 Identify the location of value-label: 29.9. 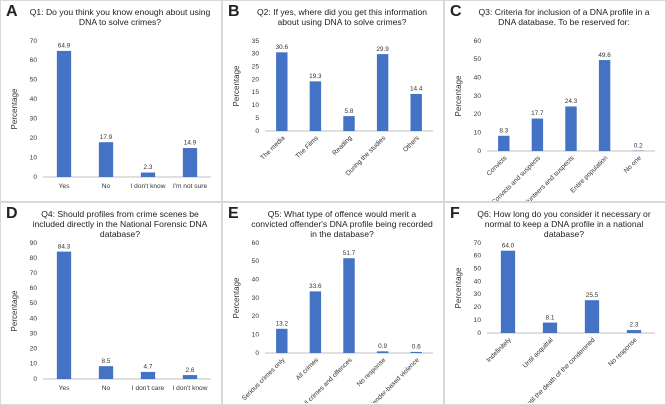
(382, 49).